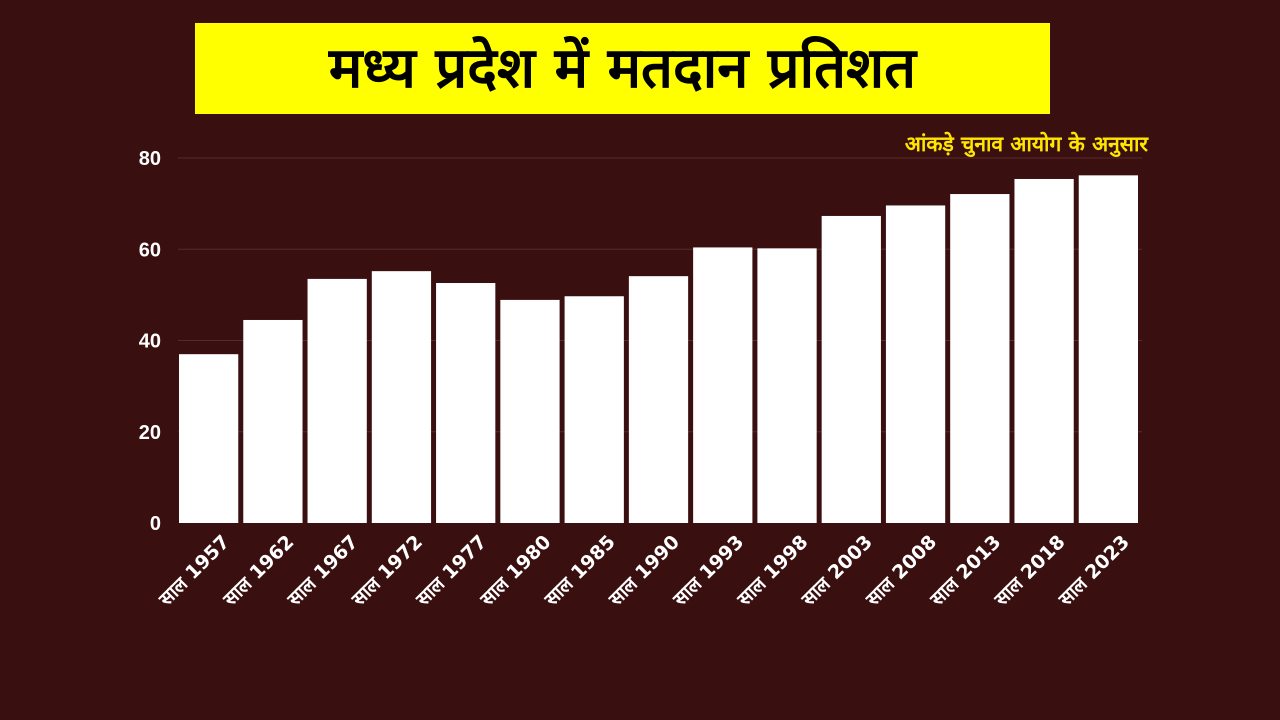  I want to click on y-axis-ticks: 0 20 40 60 80, so click(150, 341).